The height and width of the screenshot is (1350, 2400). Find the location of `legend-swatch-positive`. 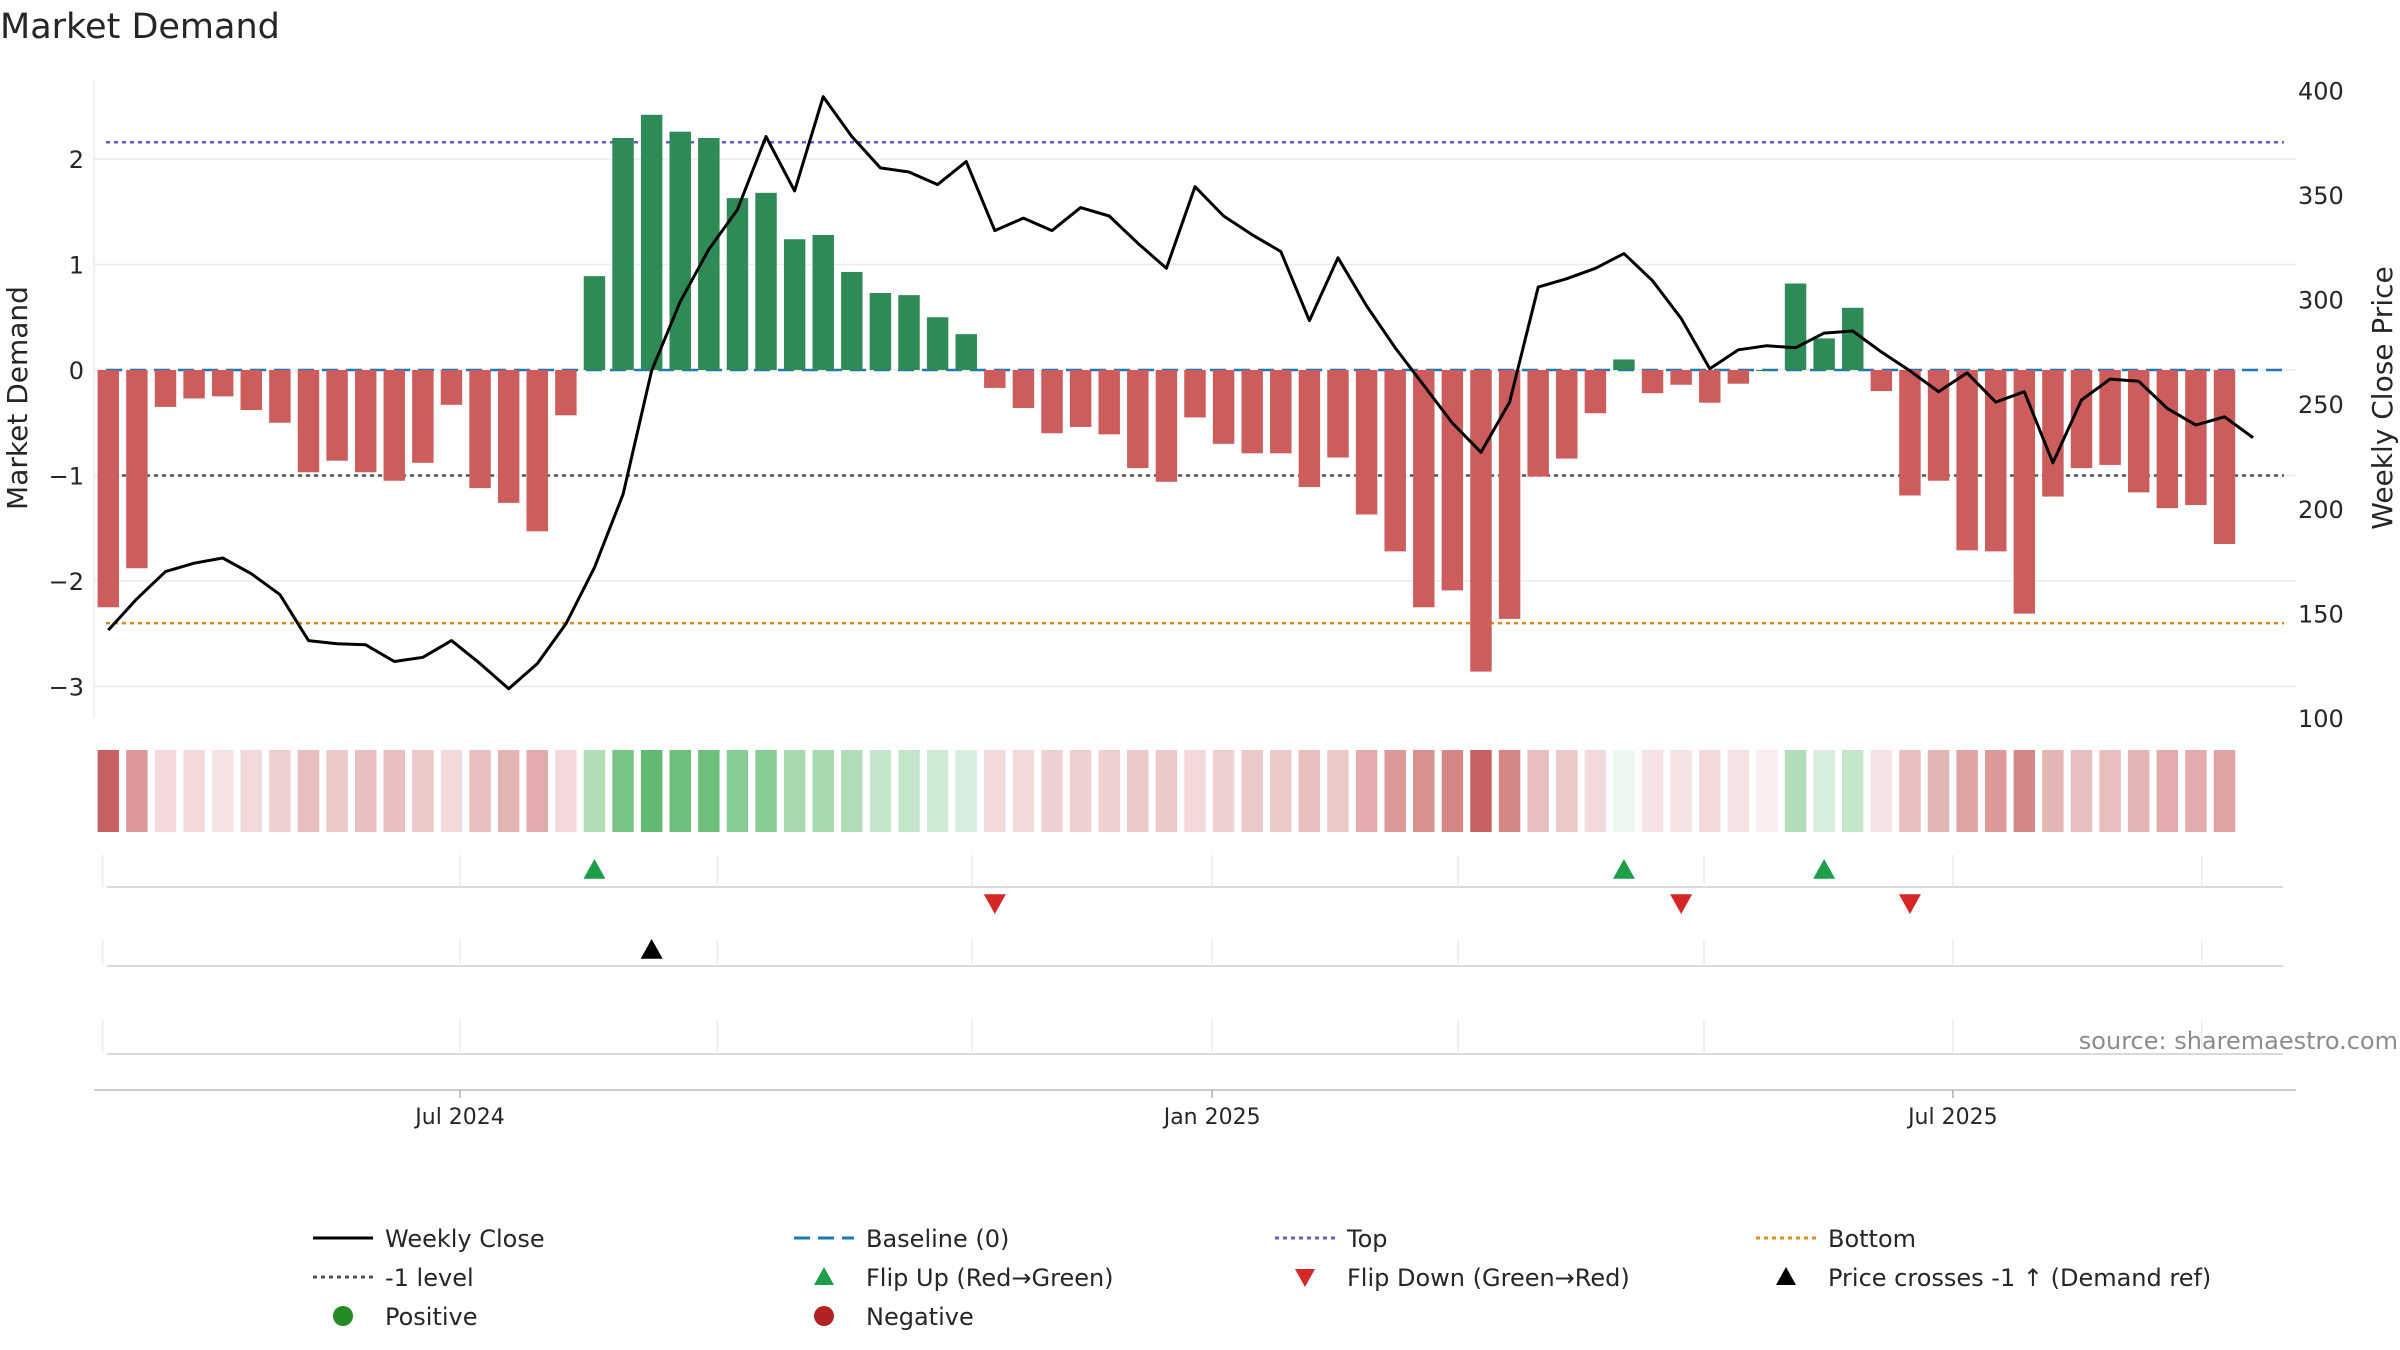

legend-swatch-positive is located at coordinates (343, 1316).